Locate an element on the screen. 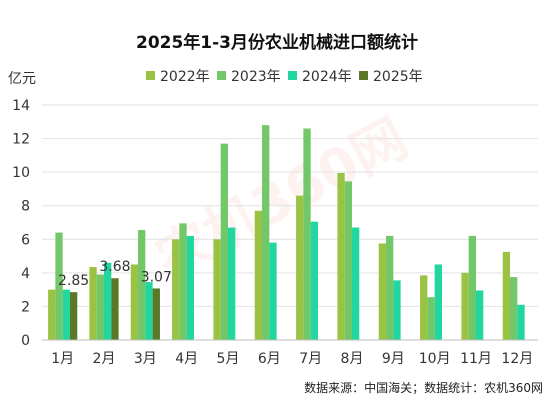 The image size is (554, 405). x-tick-label: 11月 is located at coordinates (476, 359).